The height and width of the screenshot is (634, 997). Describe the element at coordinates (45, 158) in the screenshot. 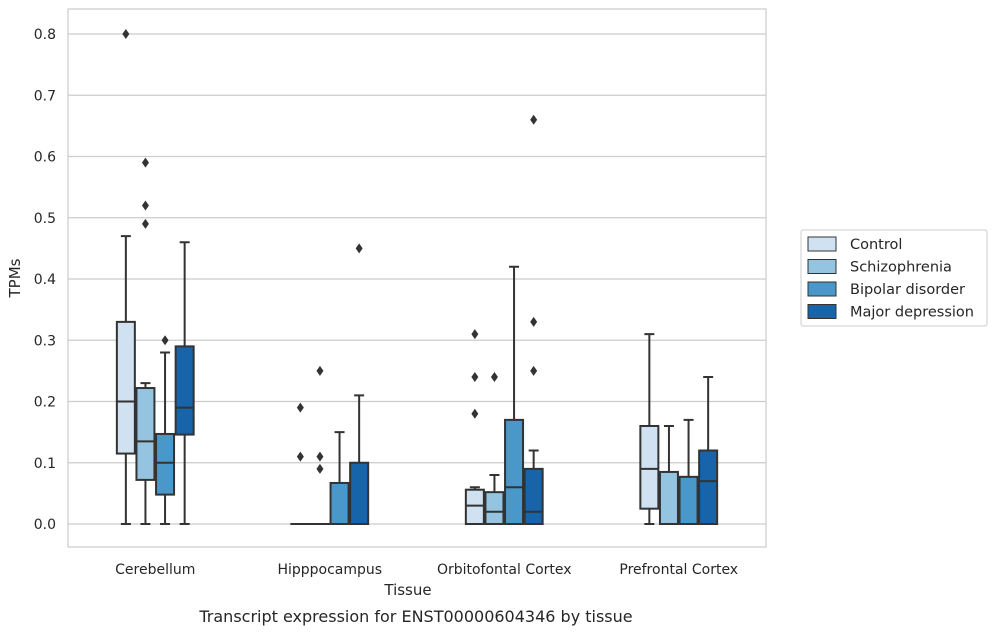

I see `y-tick-label: 0.6` at that location.